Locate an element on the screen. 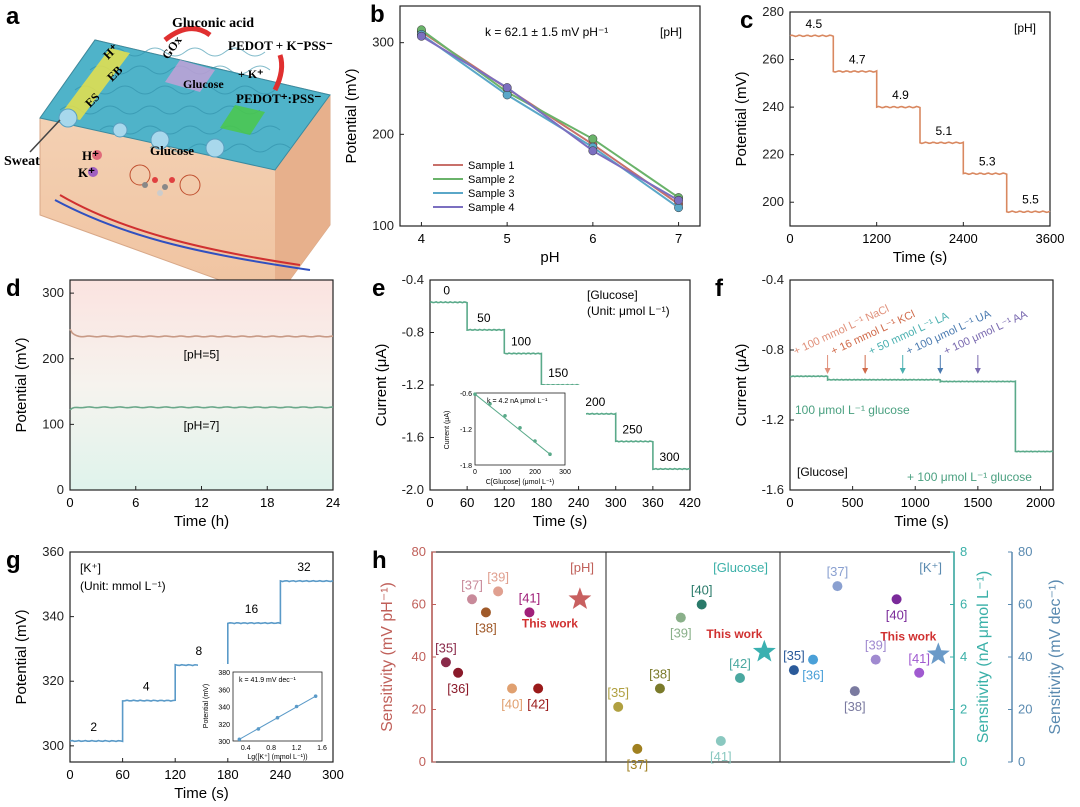 The width and height of the screenshot is (1080, 807). inset-fit-e is located at coordinates (512, 424).